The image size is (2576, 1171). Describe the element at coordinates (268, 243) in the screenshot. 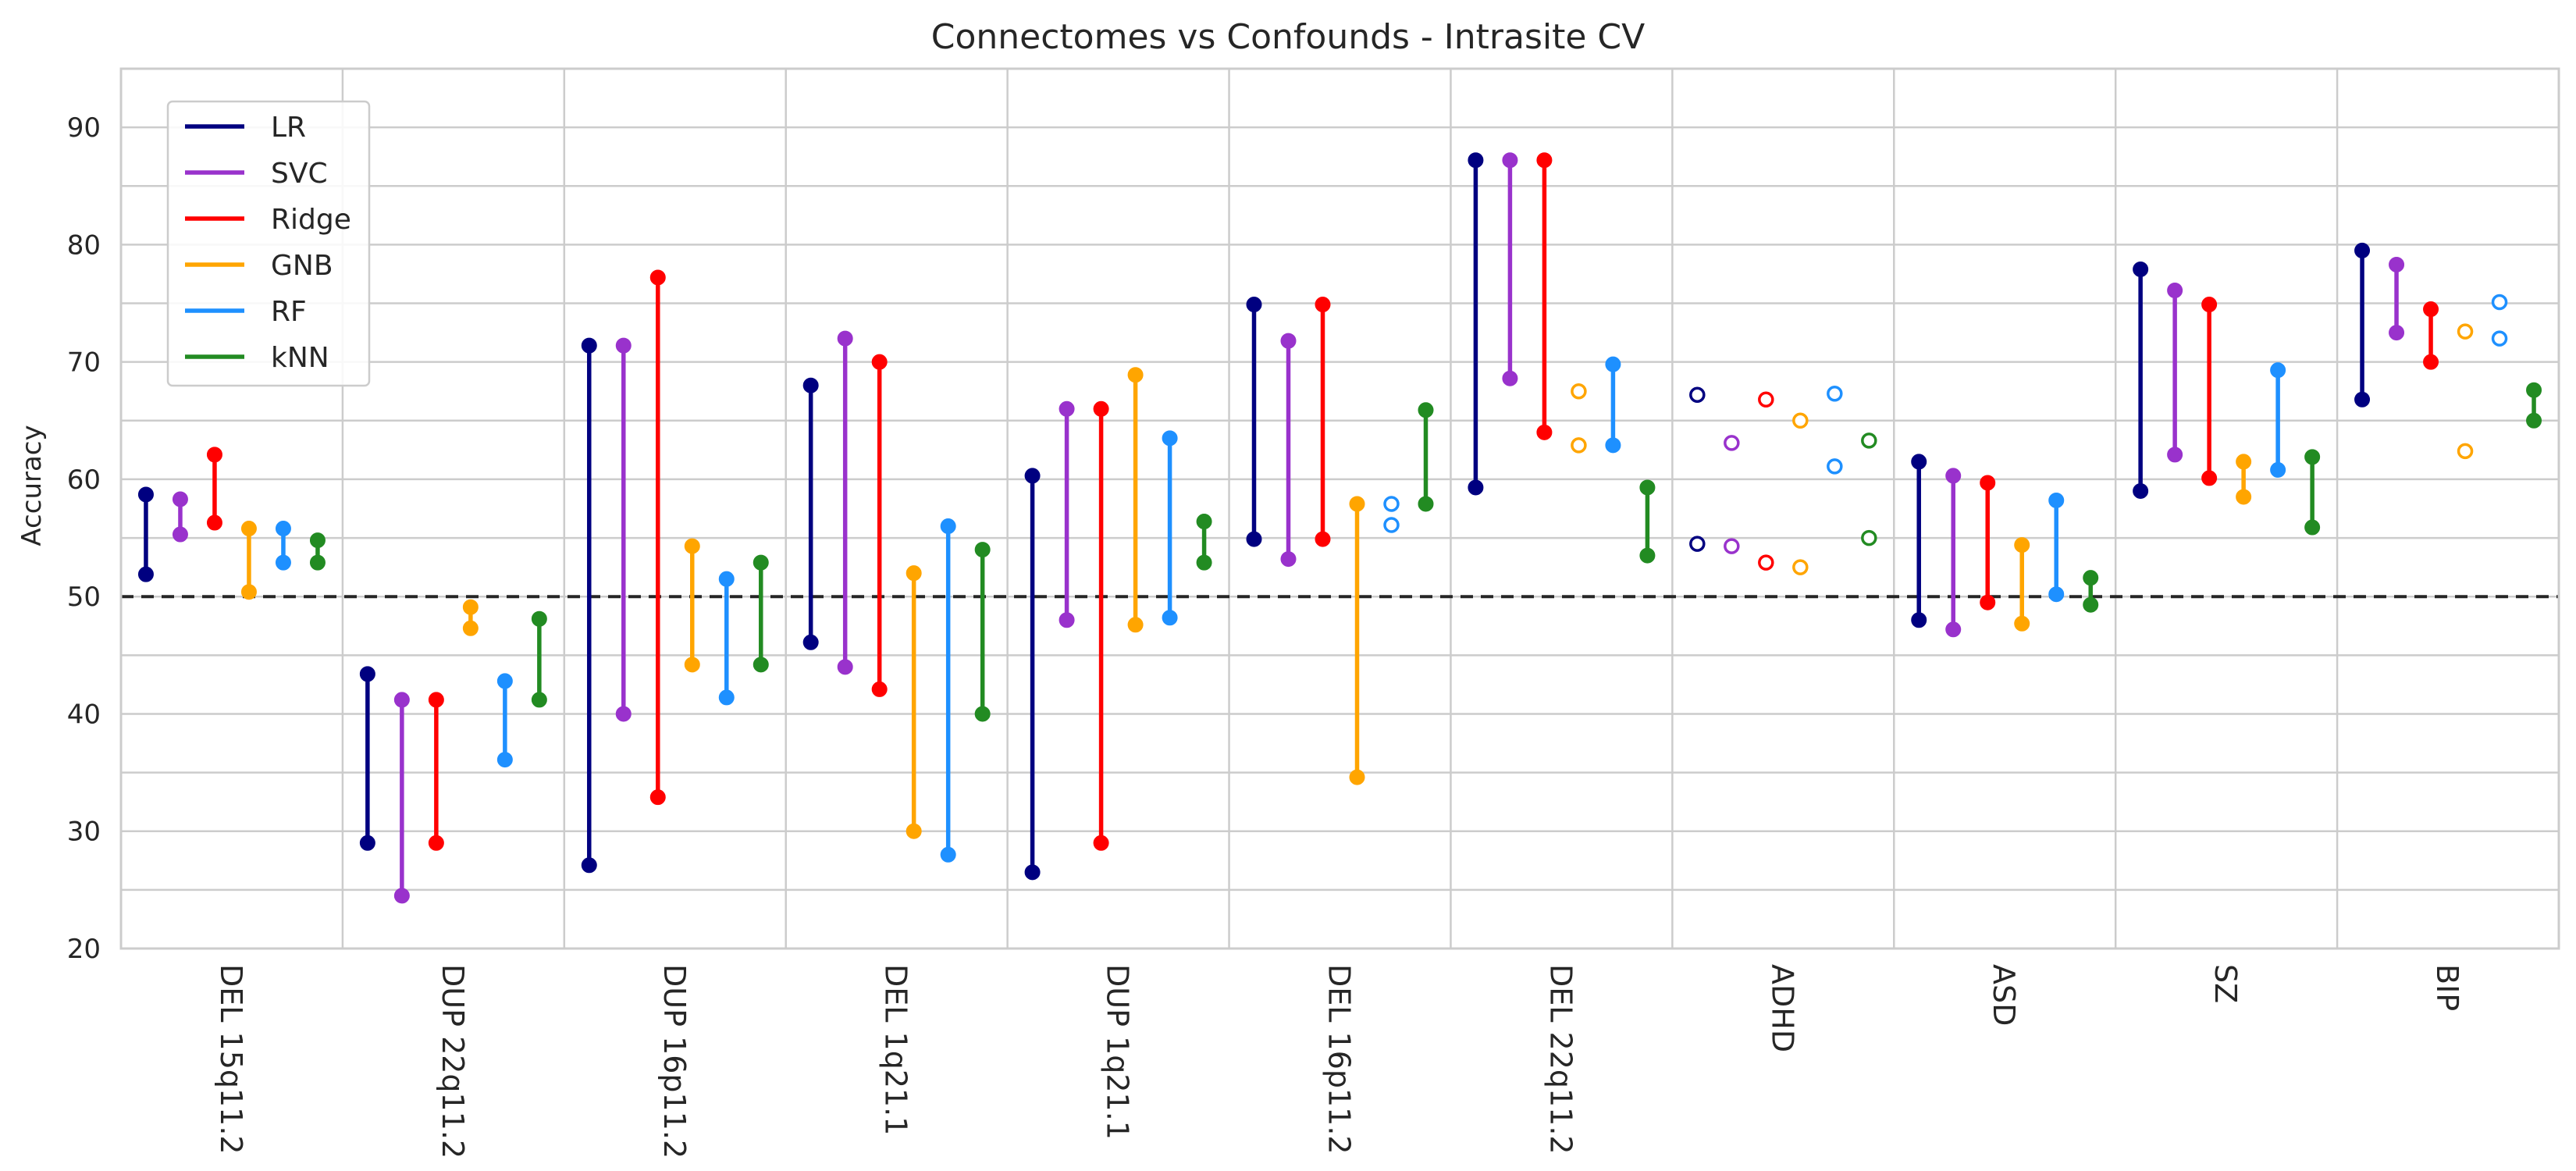

I see `legend-frame` at that location.